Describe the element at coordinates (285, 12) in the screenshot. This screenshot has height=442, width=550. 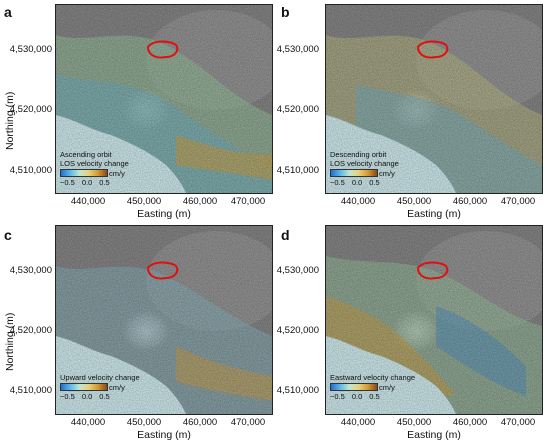
I see `panel-letter: b` at that location.